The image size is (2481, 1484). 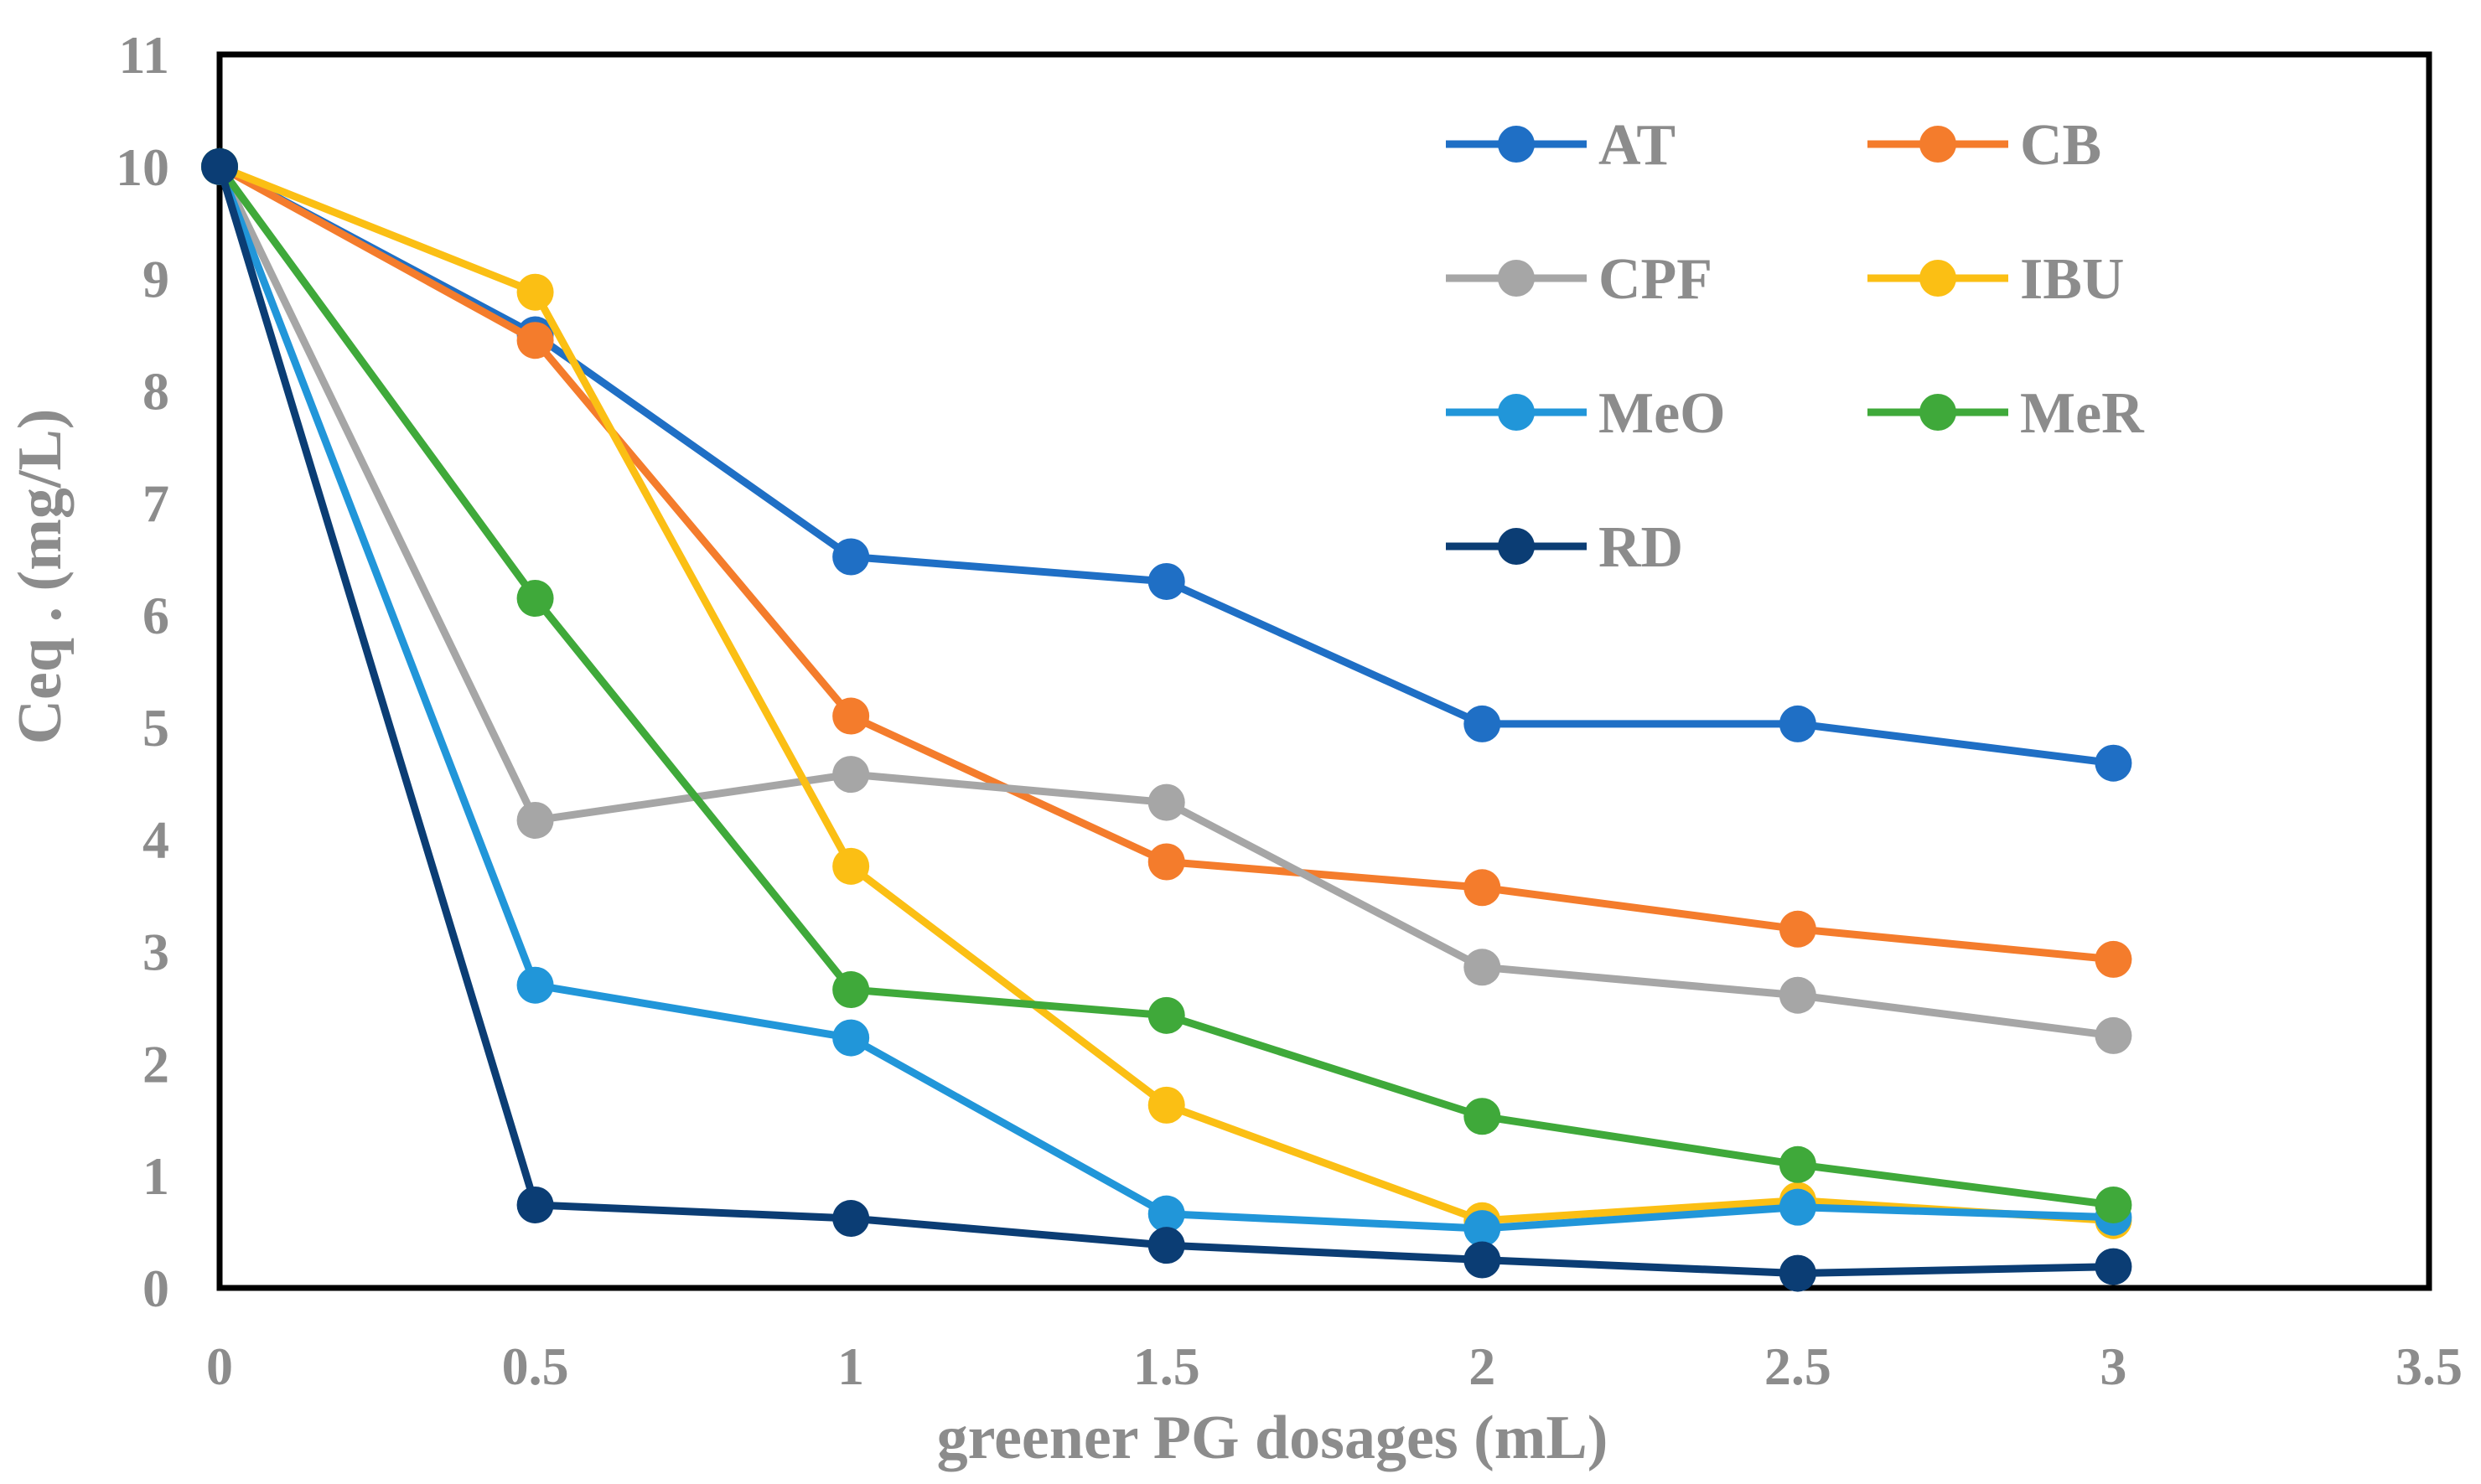 I want to click on legend-label: CB, so click(x=2060, y=145).